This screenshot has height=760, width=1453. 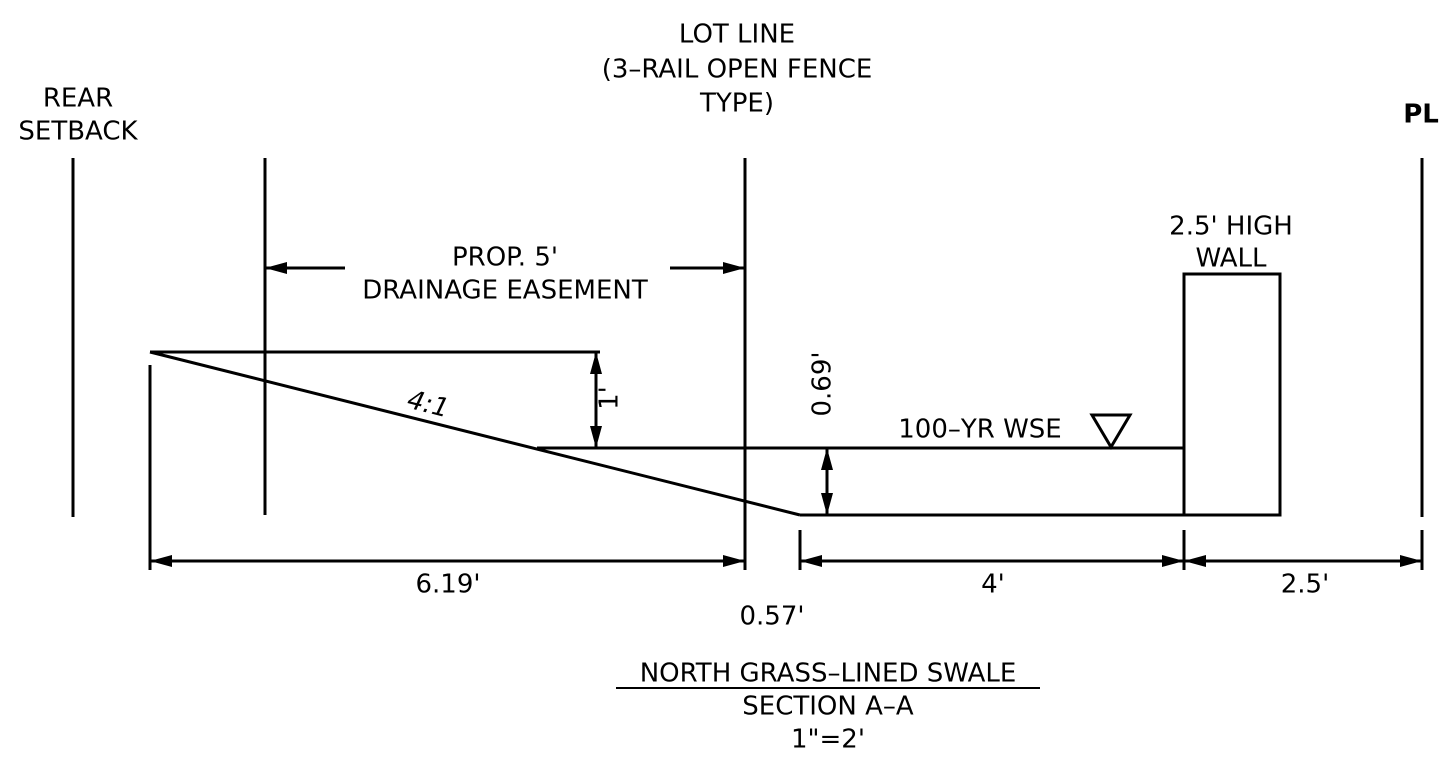 I want to click on dim-label: 1', so click(x=610, y=398).